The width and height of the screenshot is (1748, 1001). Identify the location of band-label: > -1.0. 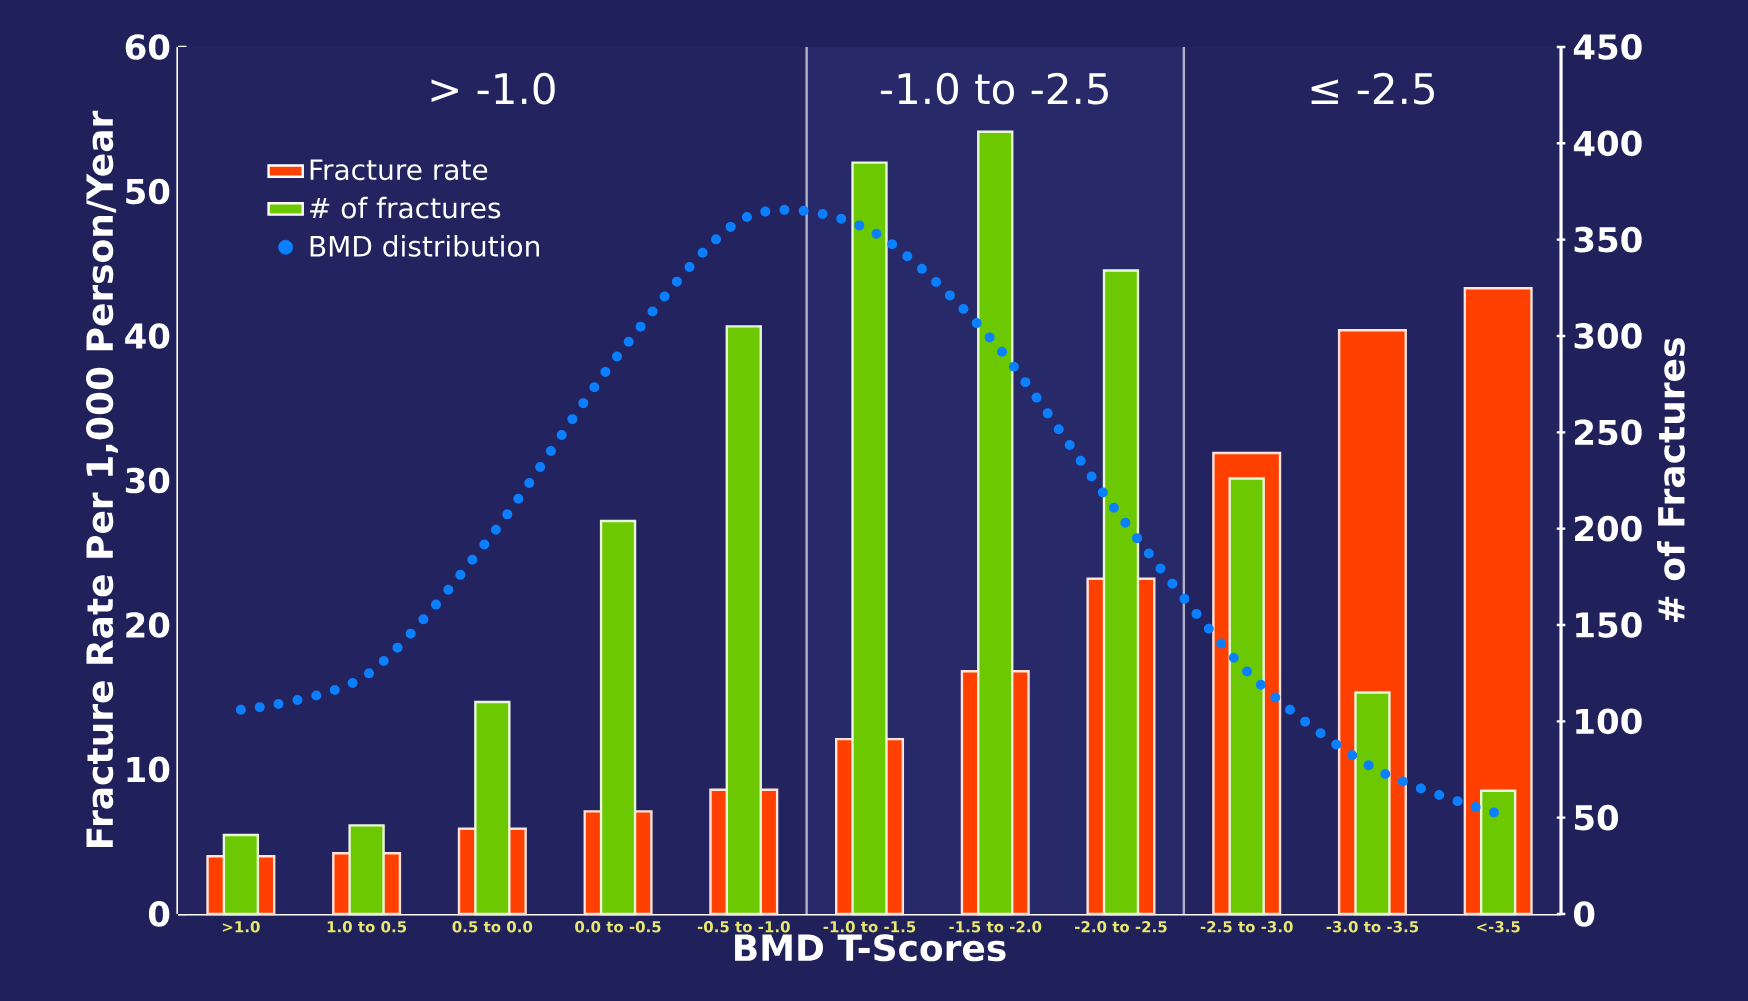
(493, 88).